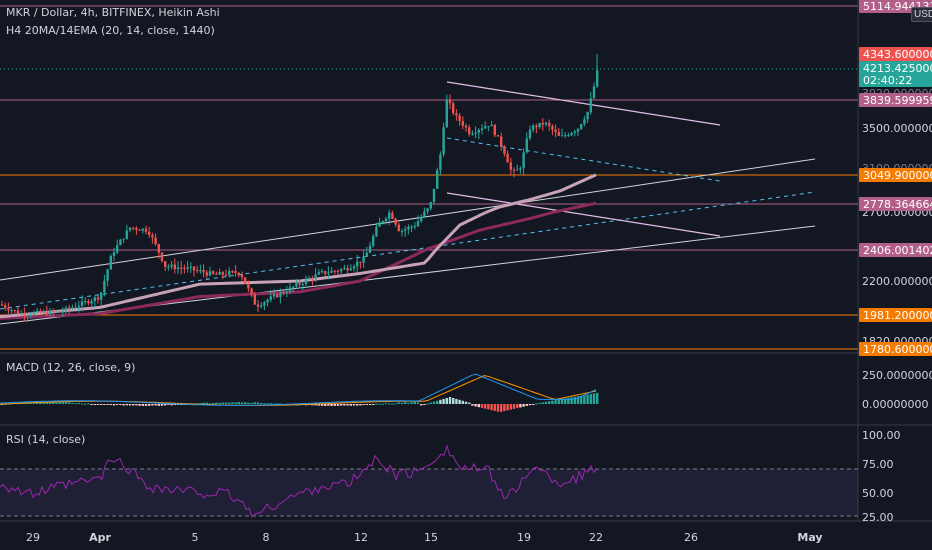 Image resolution: width=932 pixels, height=550 pixels. I want to click on macd-tick-label: 250.00000000, so click(897, 375).